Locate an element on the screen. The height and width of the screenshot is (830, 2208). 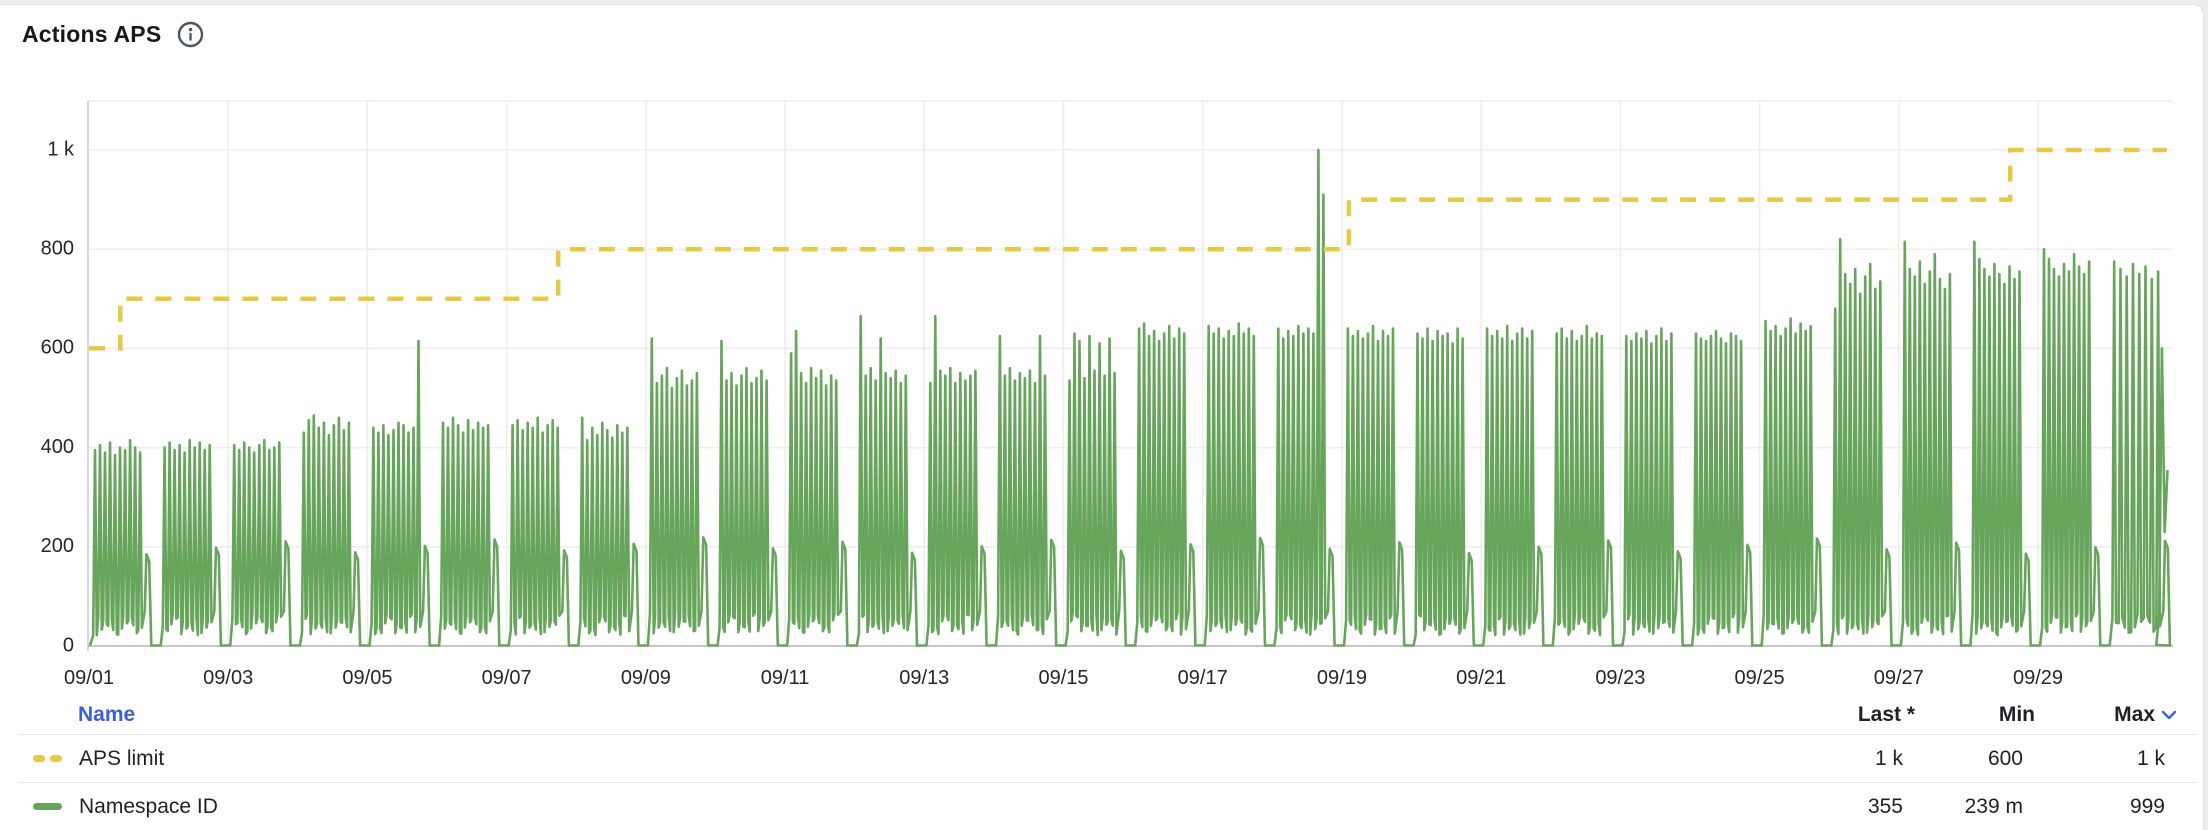
legend-header-min: Min is located at coordinates (1975, 715).